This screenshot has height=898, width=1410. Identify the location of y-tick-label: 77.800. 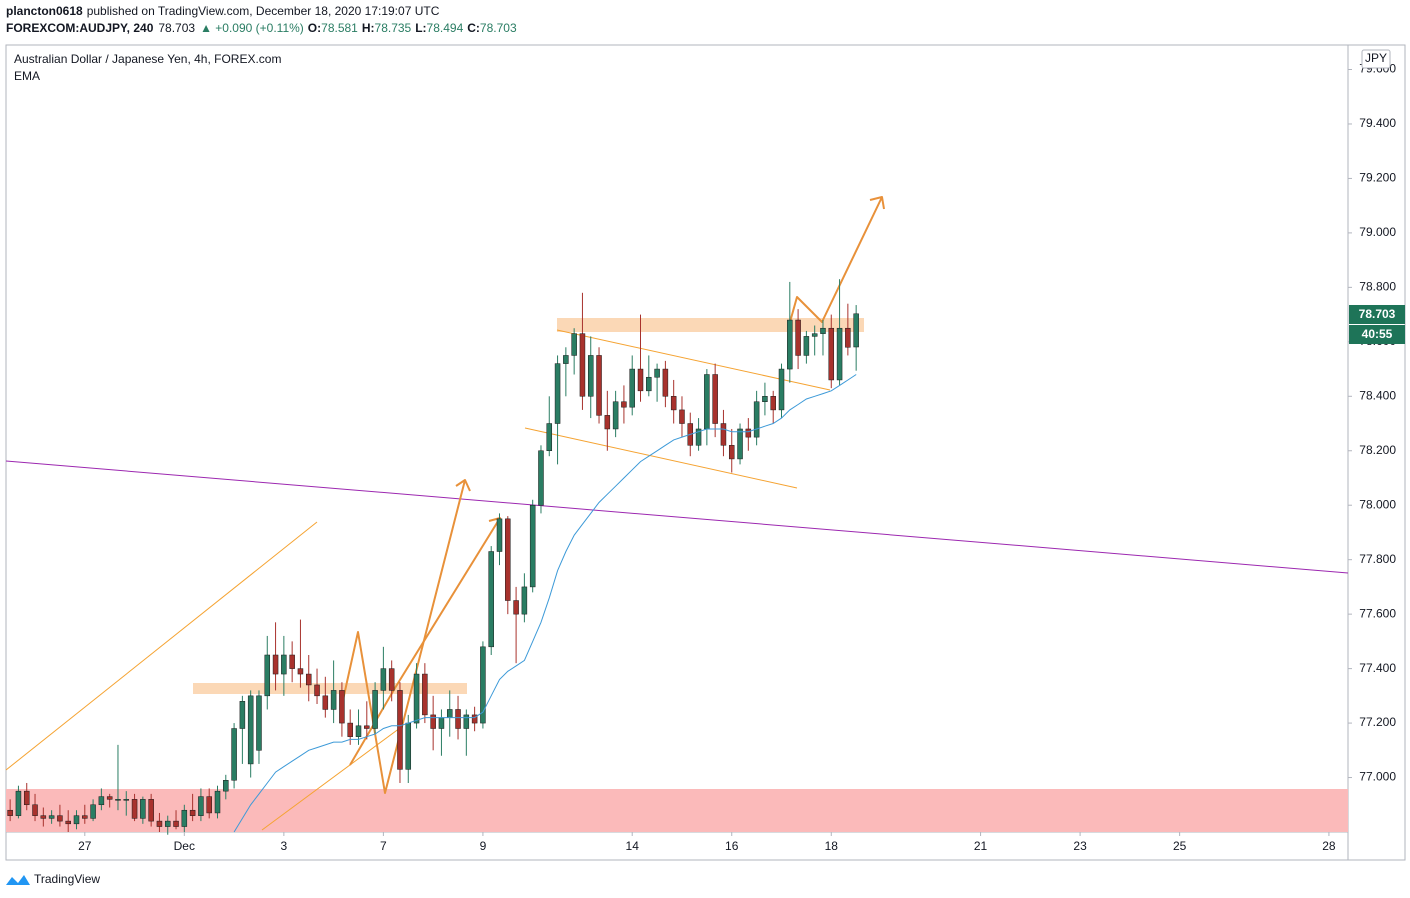
(1377, 559).